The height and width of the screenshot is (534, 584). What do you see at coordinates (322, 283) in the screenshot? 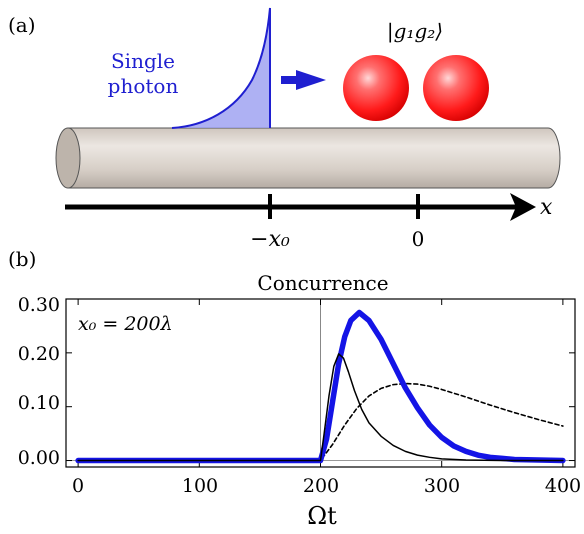
I see `chart-title: Concurrence` at bounding box center [322, 283].